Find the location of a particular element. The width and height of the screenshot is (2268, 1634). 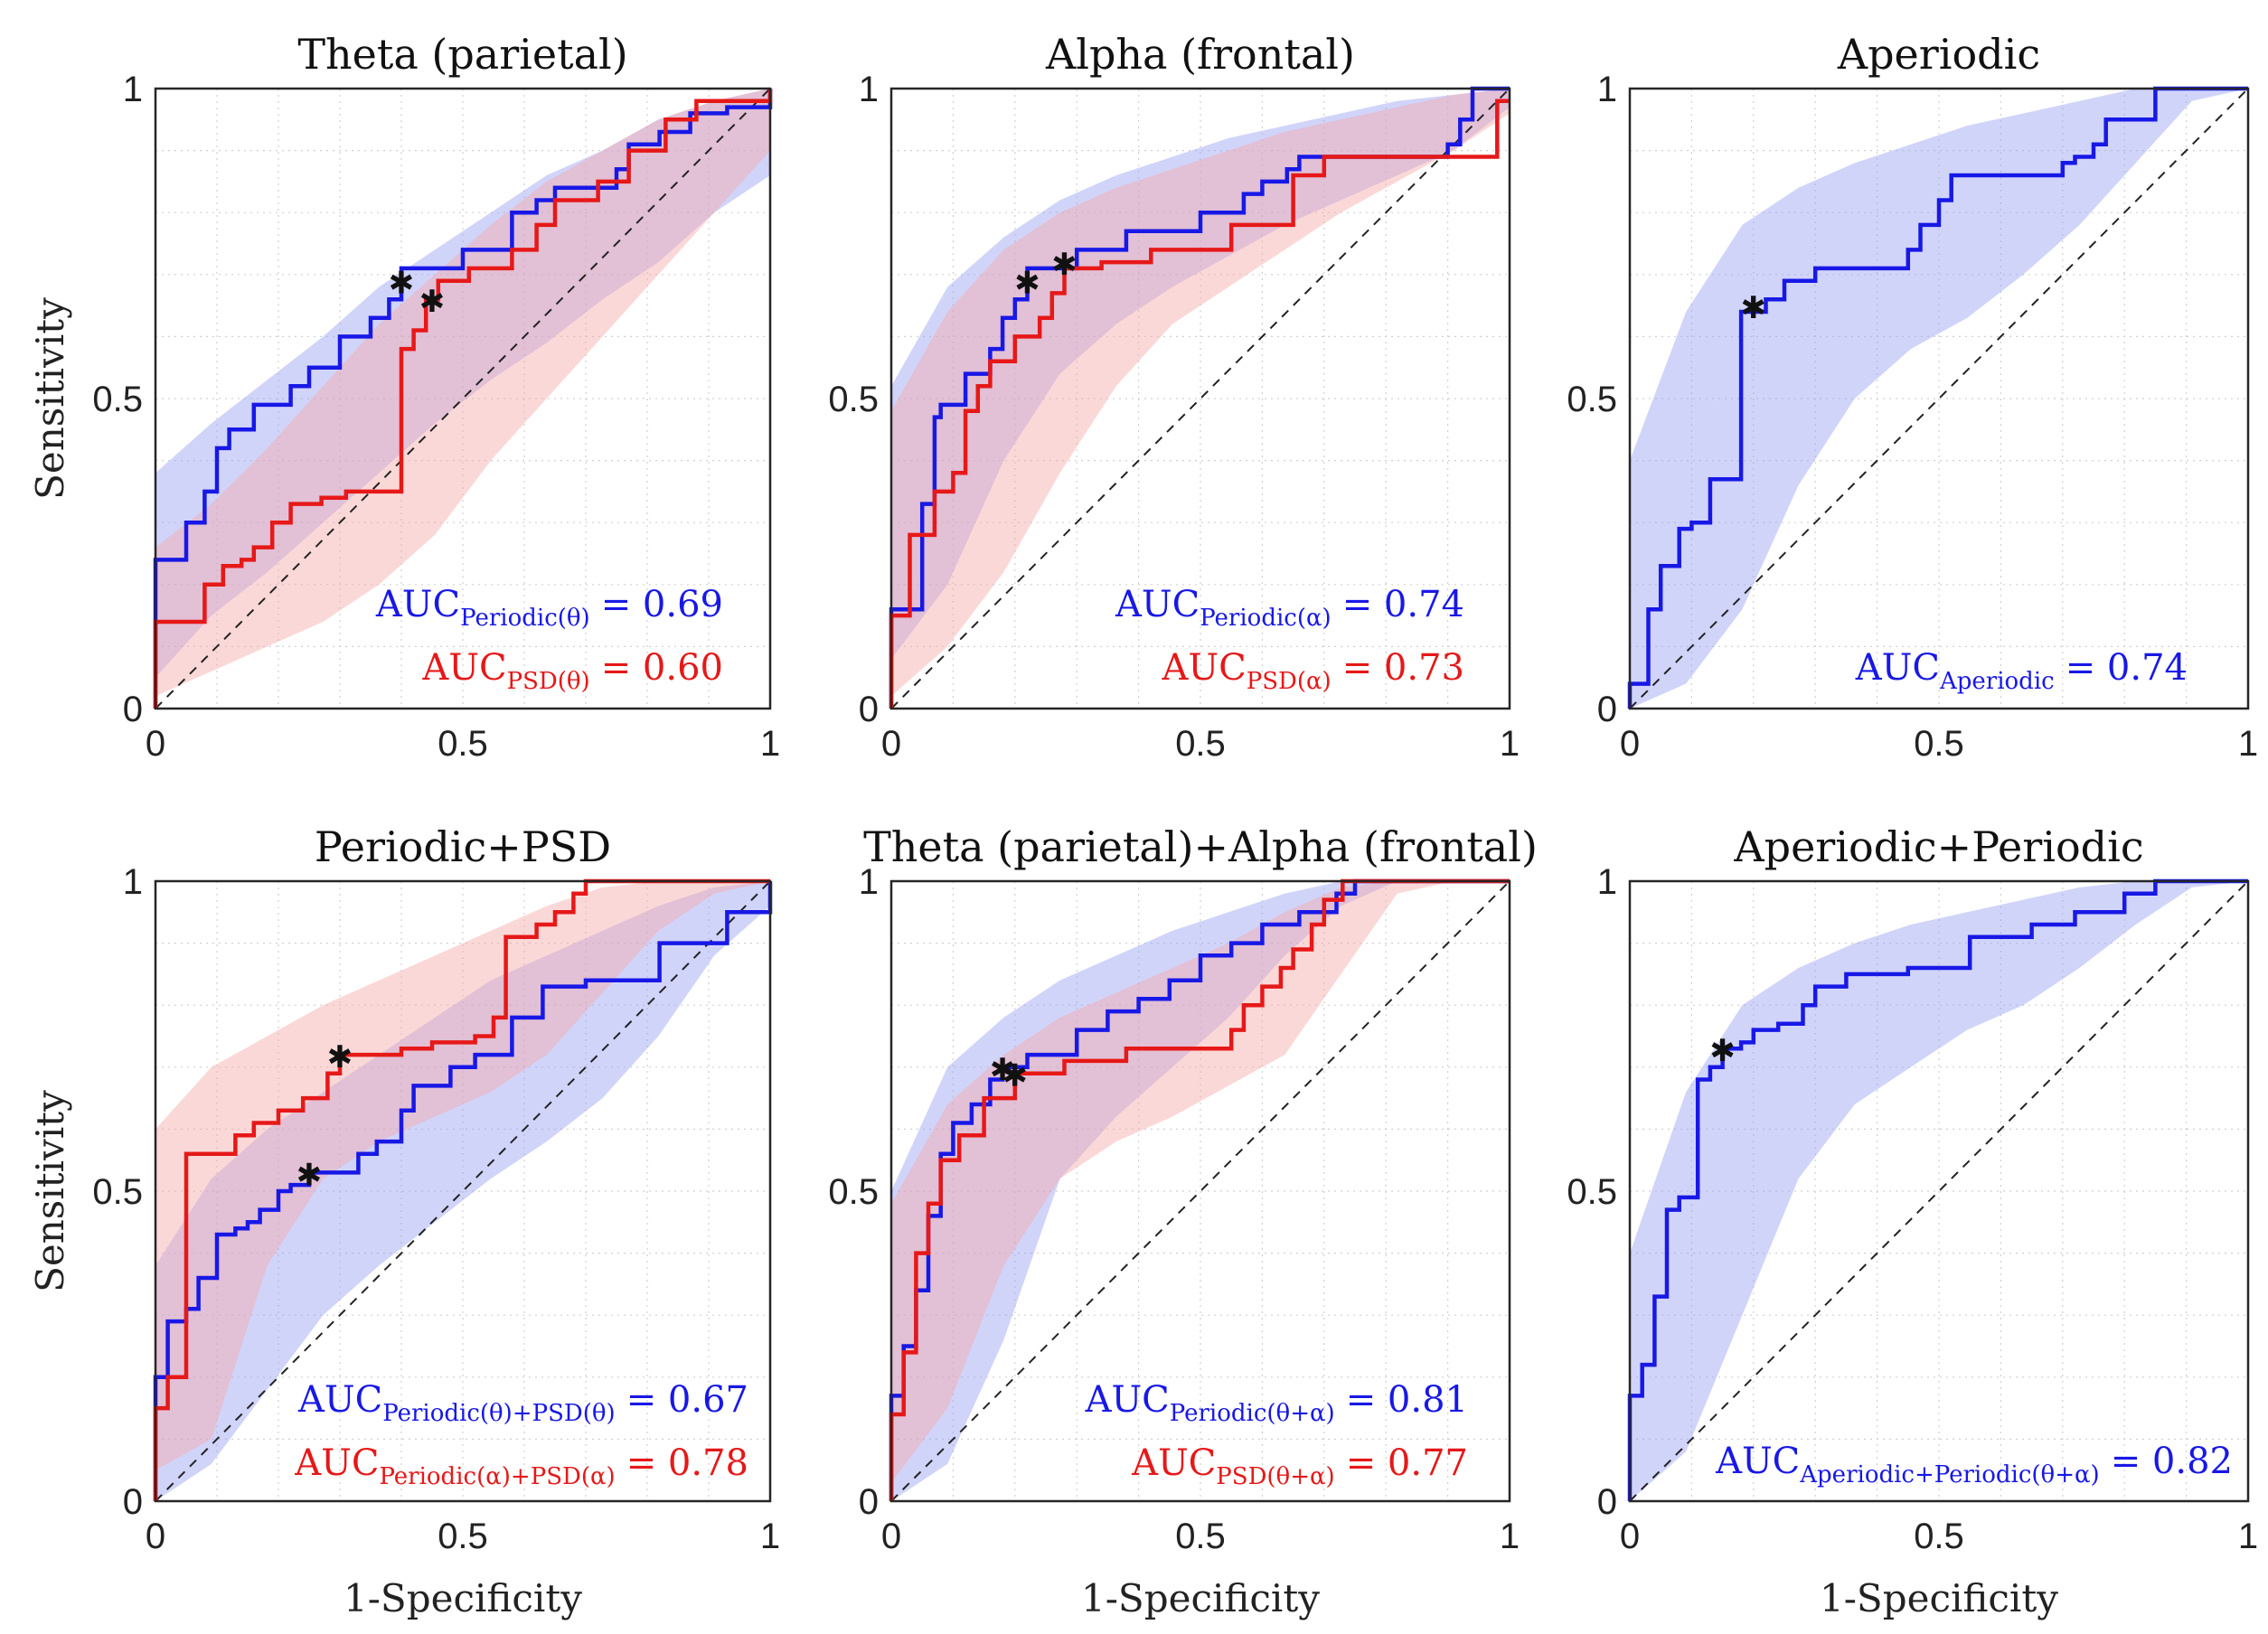

auc-label-red: AUCPSD(θ) = 0.60 is located at coordinates (572, 671).